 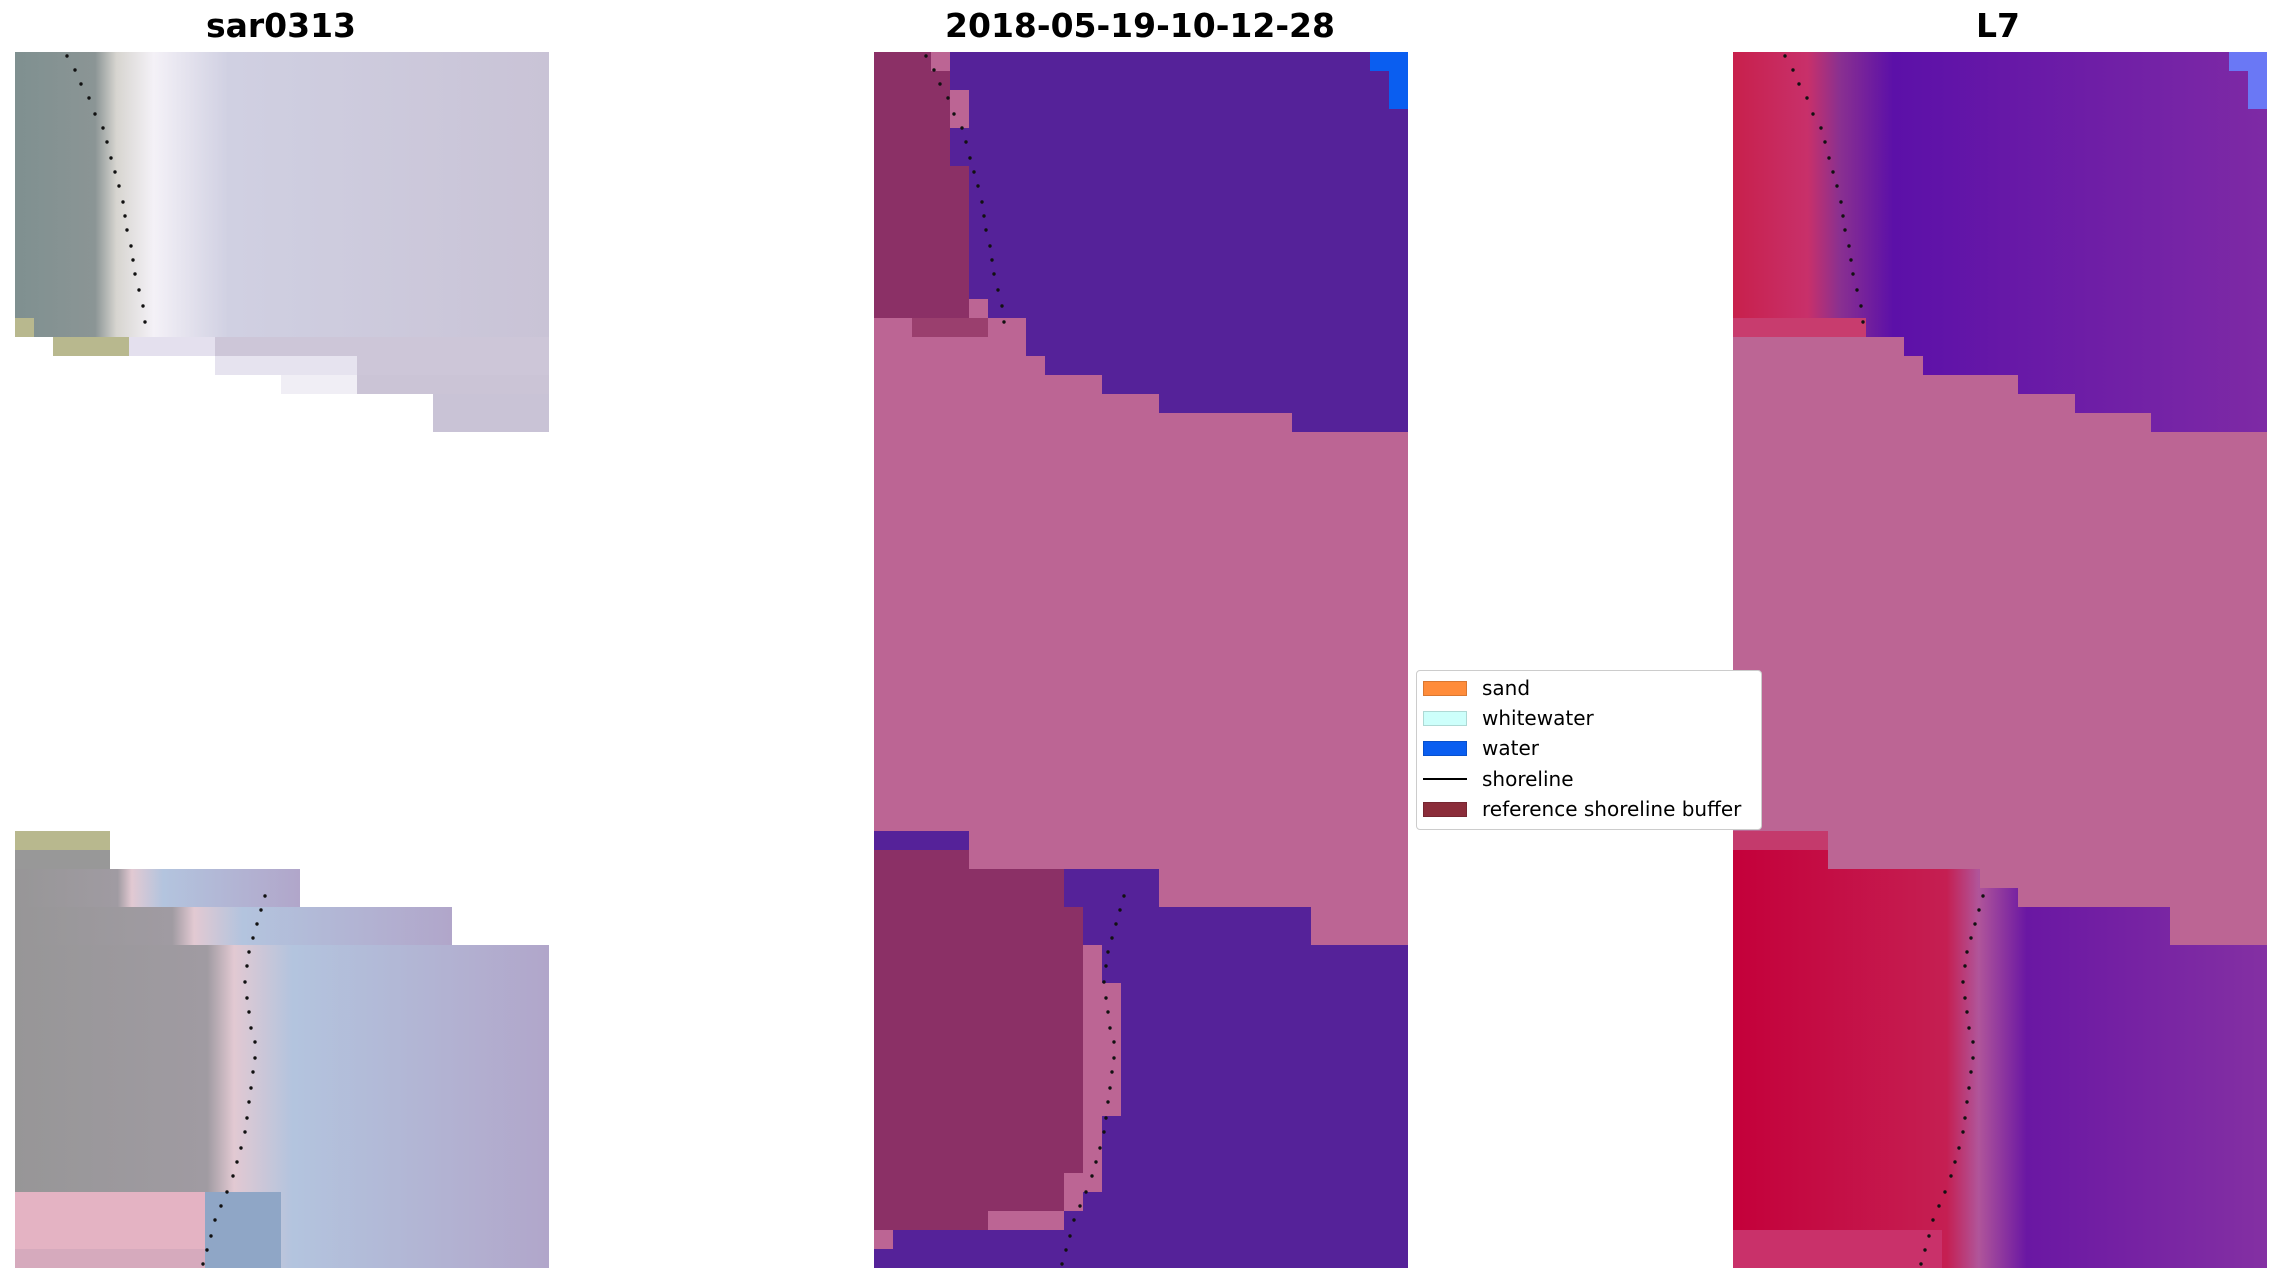 What do you see at coordinates (1179, 242) in the screenshot?
I see `class-water-top` at bounding box center [1179, 242].